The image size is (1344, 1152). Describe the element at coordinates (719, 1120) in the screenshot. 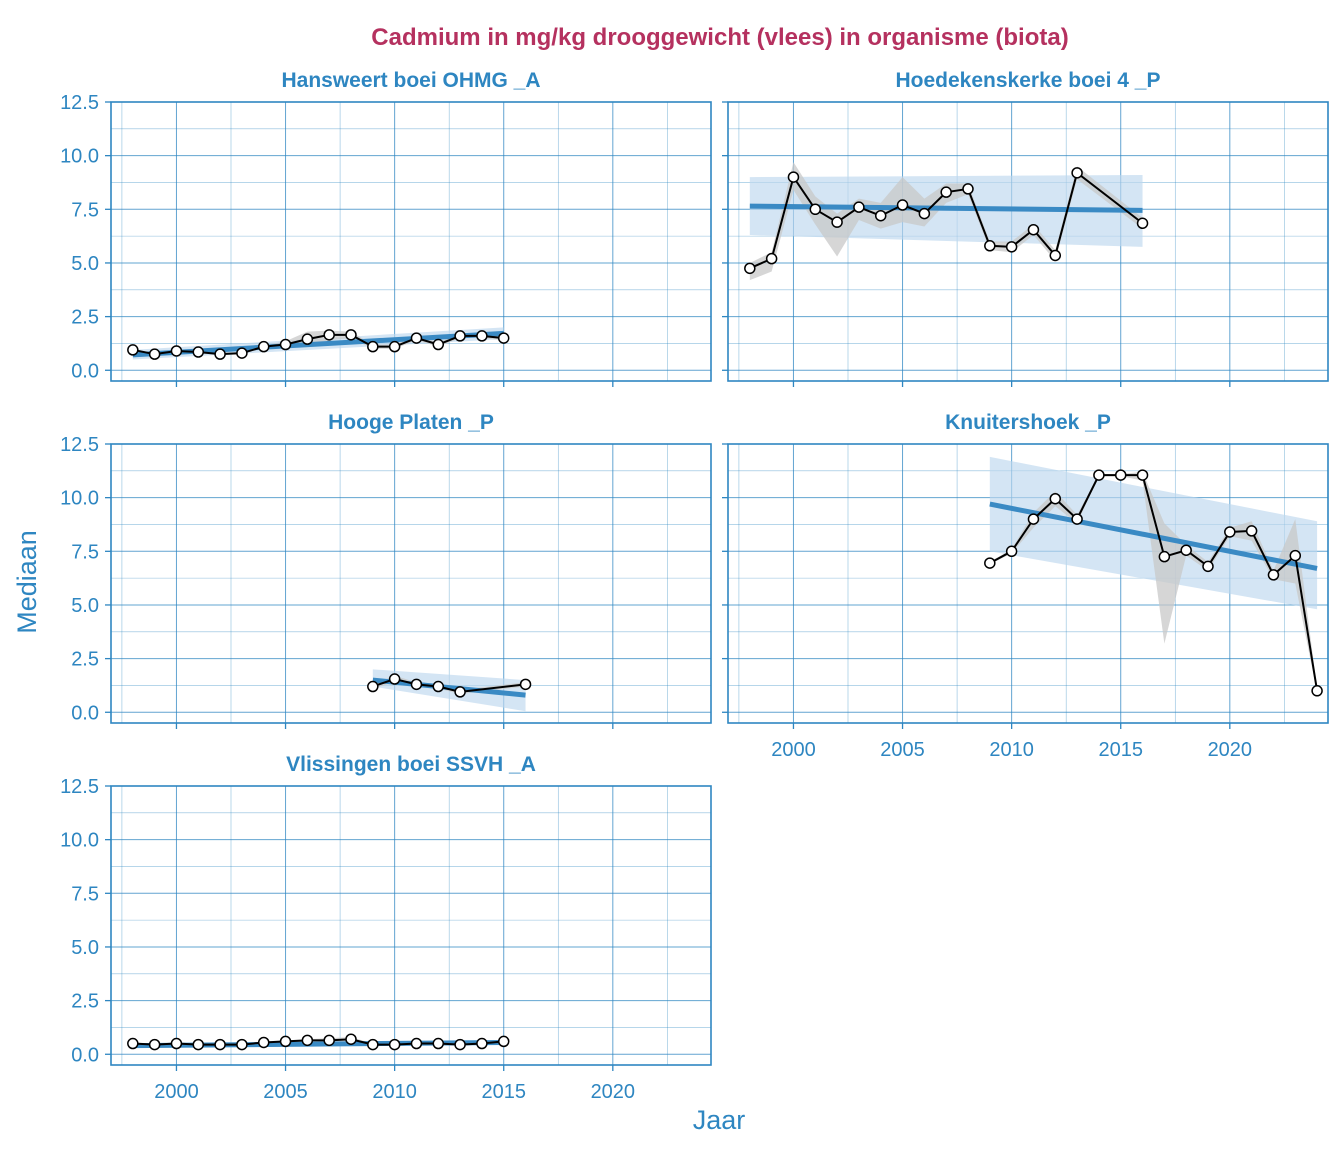

I see `x-axis-label: Jaar` at that location.